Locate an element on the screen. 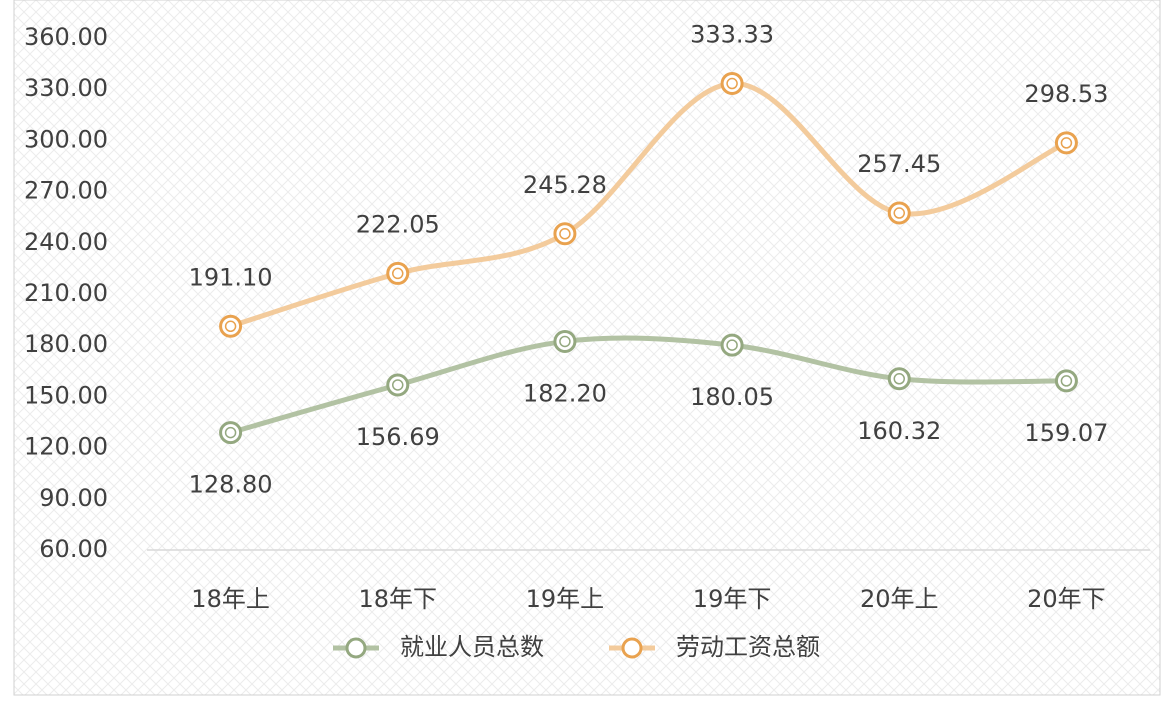 The width and height of the screenshot is (1174, 706). x-tick-label: 18年上 is located at coordinates (230, 599).